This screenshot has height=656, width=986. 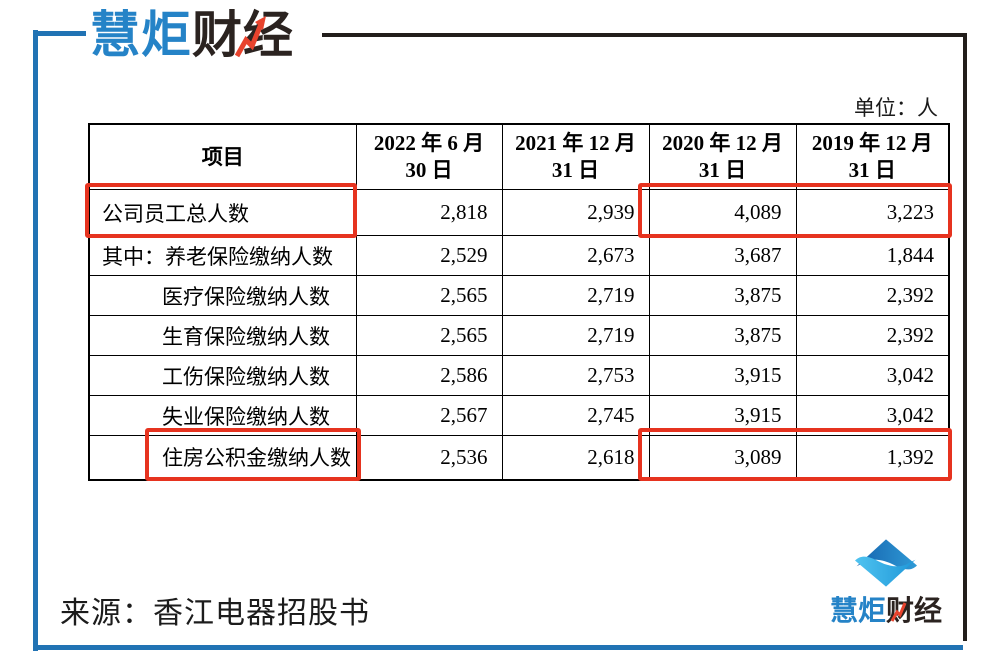 I want to click on row-label: 其中：养老保险缴纳人数, so click(x=222, y=255).